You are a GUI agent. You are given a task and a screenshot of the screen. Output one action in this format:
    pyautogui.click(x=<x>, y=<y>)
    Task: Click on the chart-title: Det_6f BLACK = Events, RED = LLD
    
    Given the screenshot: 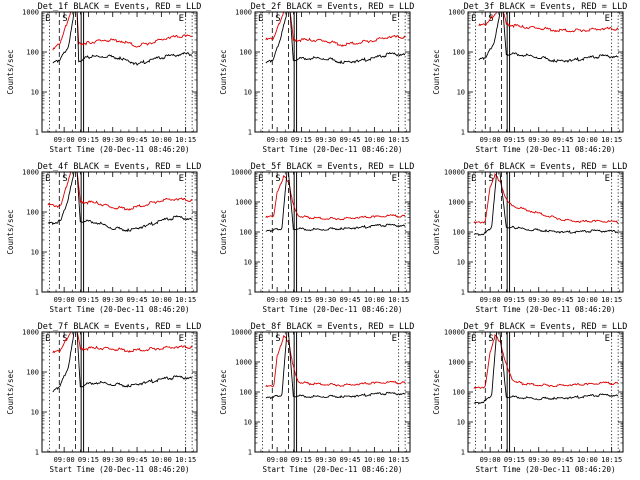 What is the action you would take?
    pyautogui.click(x=546, y=167)
    